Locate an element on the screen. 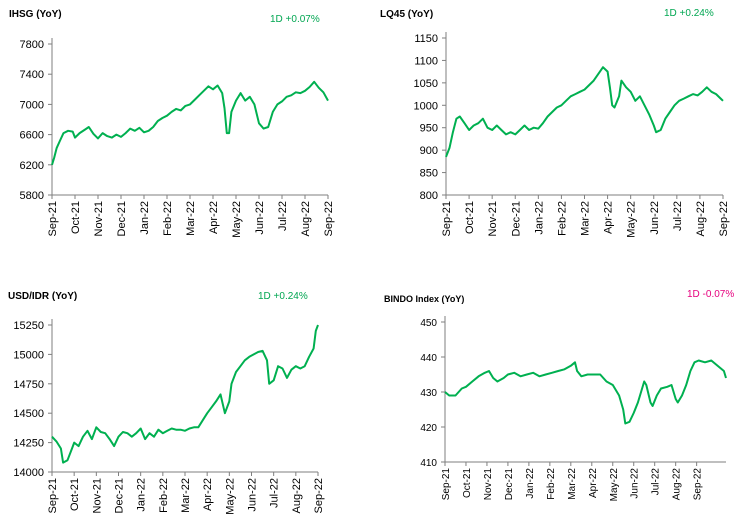 Image resolution: width=736 pixels, height=523 pixels. chart-title: USD/IDR (YoY) is located at coordinates (43, 296).